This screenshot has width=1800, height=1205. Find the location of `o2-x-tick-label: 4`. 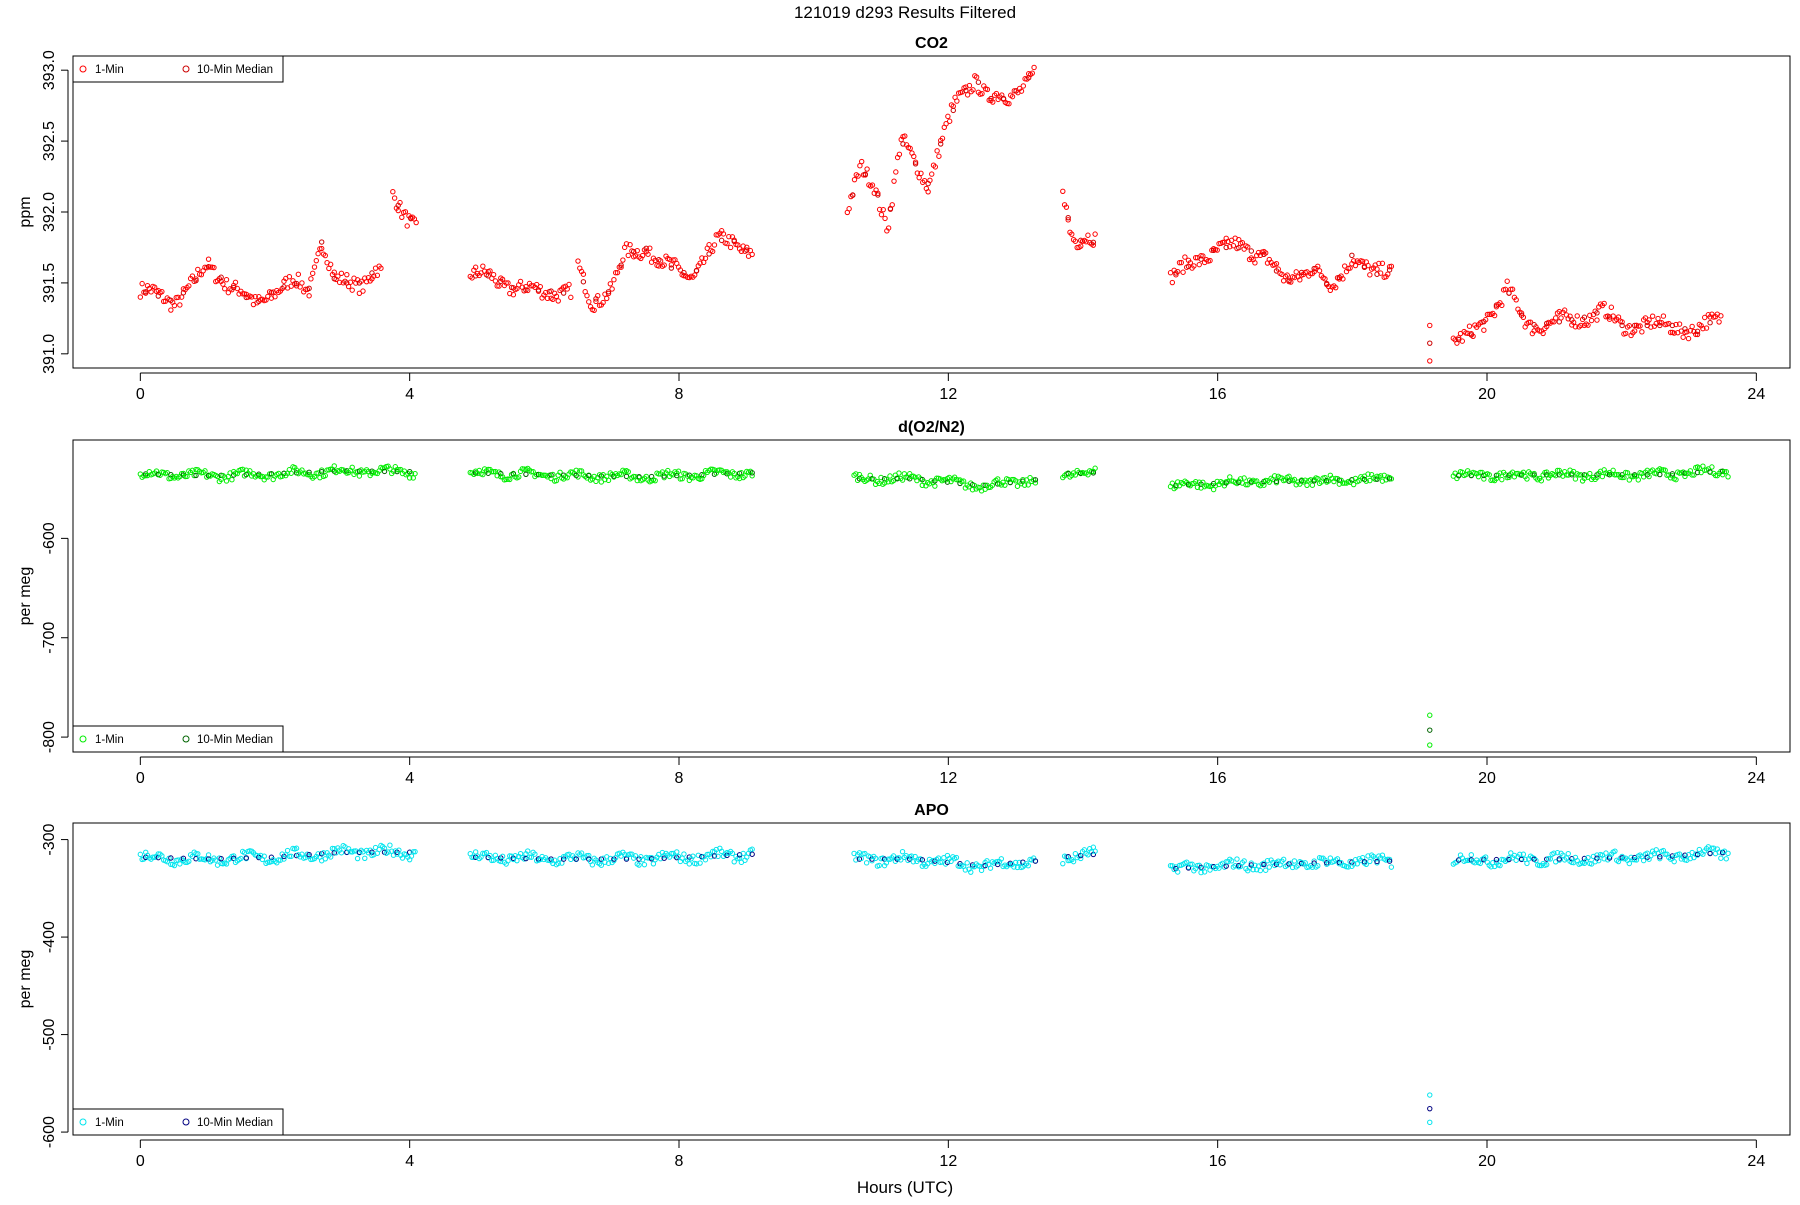

o2-x-tick-label: 4 is located at coordinates (409, 778).